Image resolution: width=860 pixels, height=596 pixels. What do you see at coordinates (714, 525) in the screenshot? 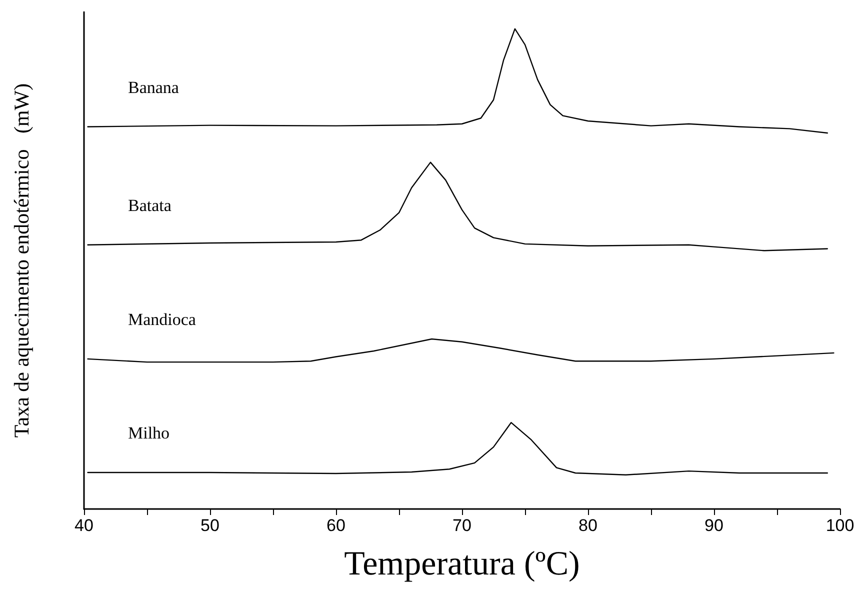
I see `x-tick-label: 90` at bounding box center [714, 525].